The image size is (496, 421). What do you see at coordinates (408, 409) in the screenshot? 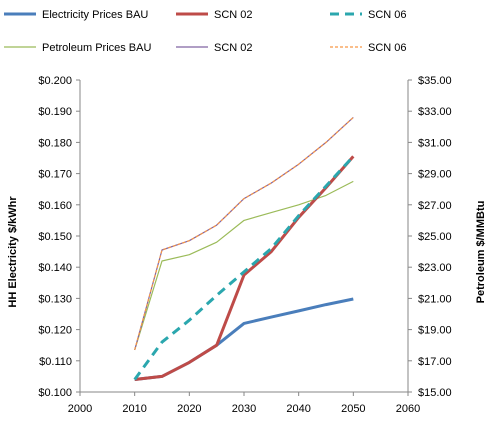
I see `x-tick-label: 2060` at bounding box center [408, 409].